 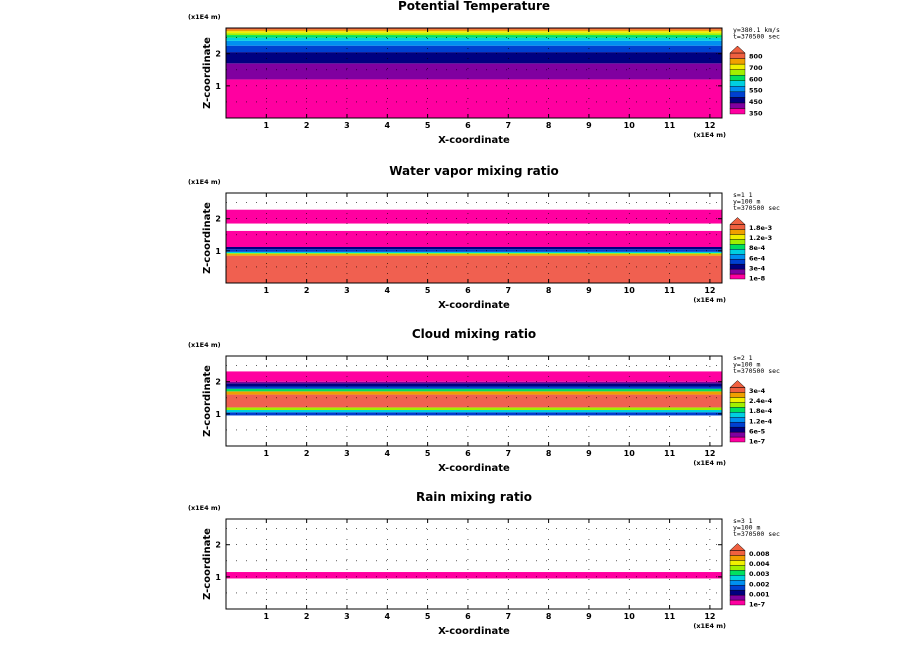 I want to click on colorbar-label: 550, so click(x=756, y=91).